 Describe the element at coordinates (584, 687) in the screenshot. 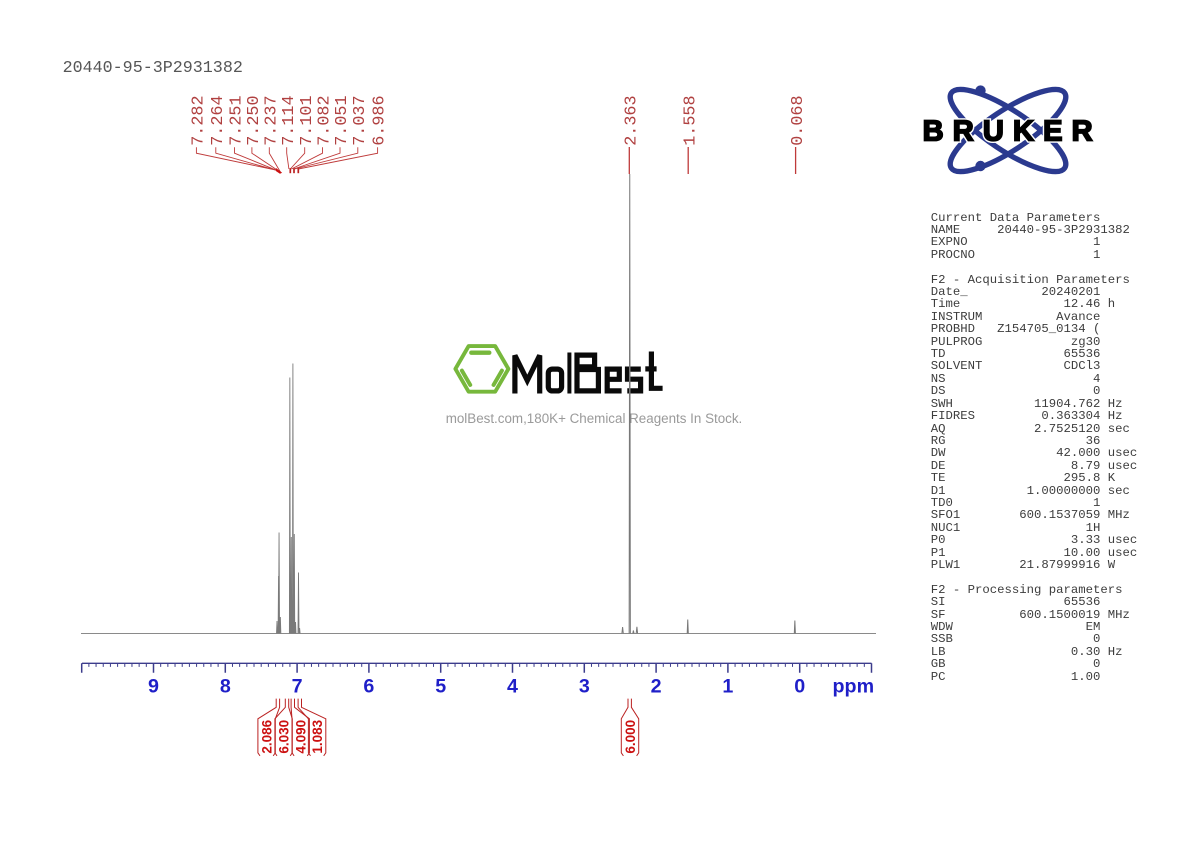

I see `svg-text: 3` at that location.